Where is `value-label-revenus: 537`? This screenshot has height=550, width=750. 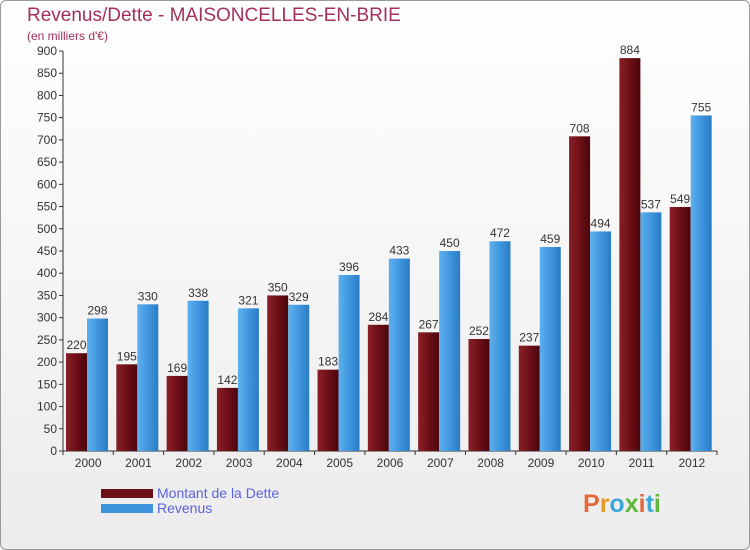 value-label-revenus: 537 is located at coordinates (651, 204).